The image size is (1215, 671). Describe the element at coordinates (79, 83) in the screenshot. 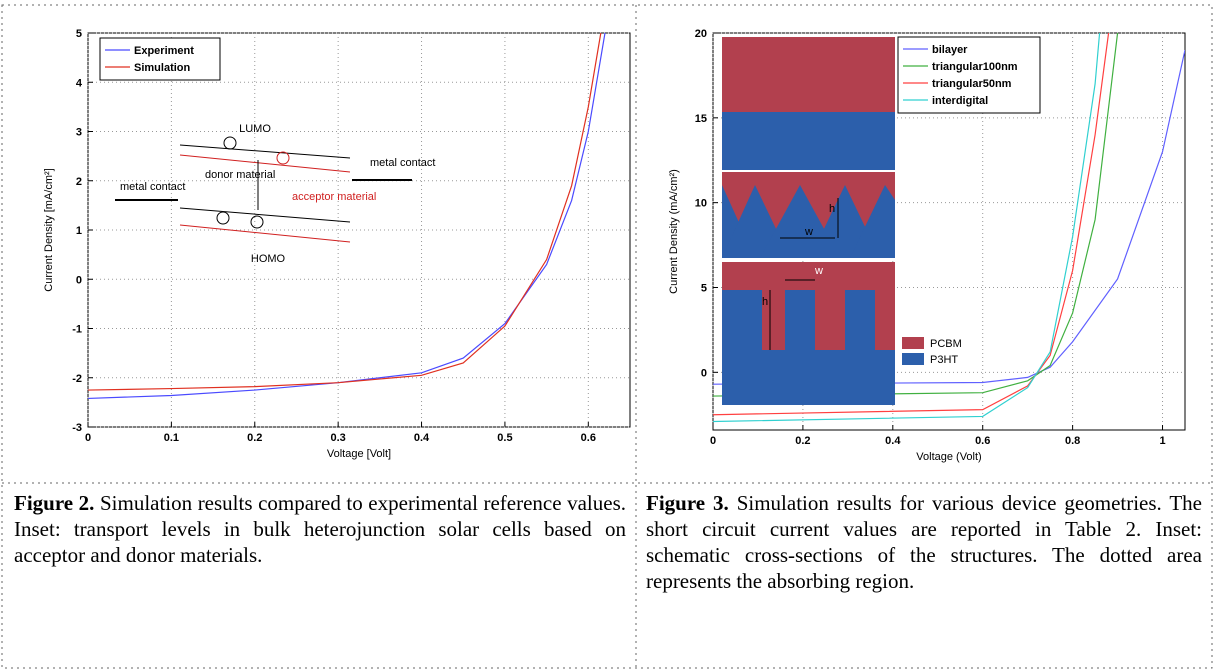

I see `y-tick-label: 4` at that location.